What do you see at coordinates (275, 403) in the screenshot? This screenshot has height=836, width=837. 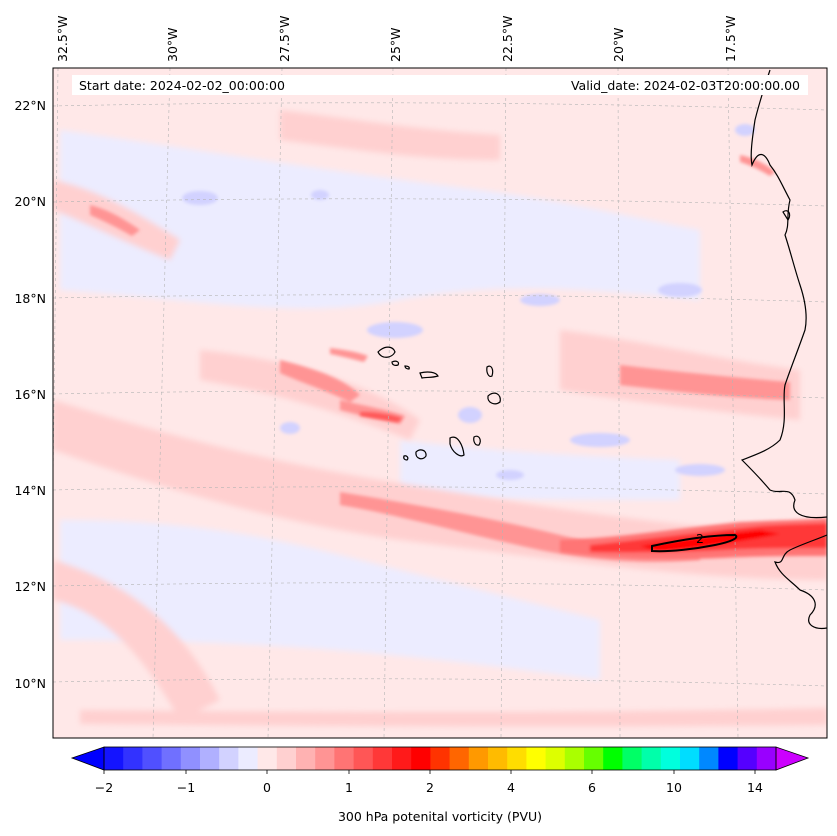 I see `meridian-27-5w` at bounding box center [275, 403].